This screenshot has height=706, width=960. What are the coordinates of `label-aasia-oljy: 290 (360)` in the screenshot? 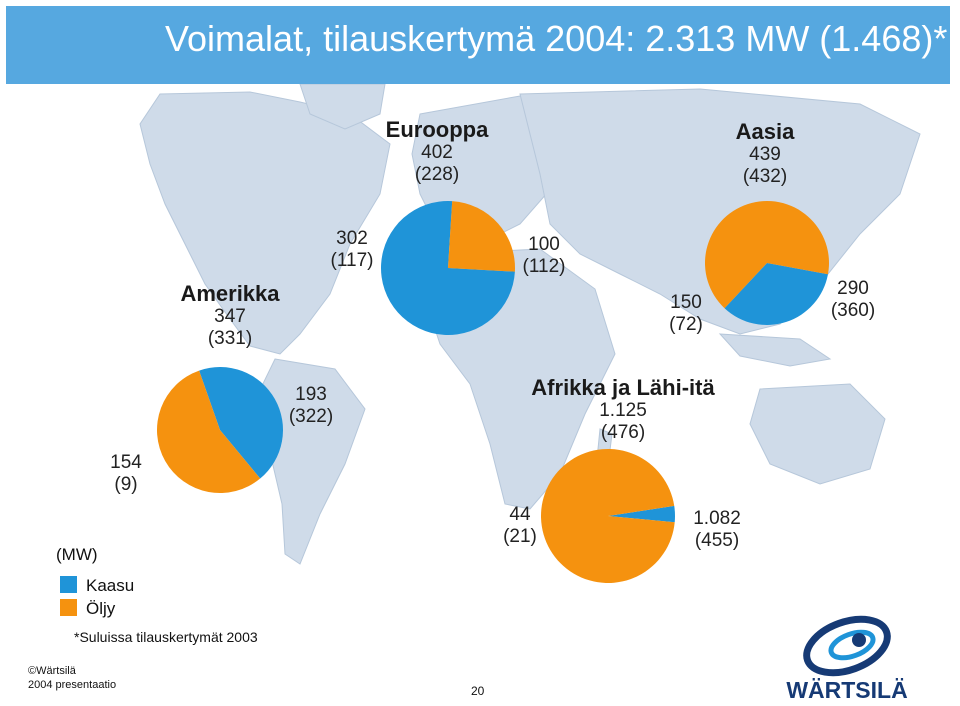 It's located at (853, 300).